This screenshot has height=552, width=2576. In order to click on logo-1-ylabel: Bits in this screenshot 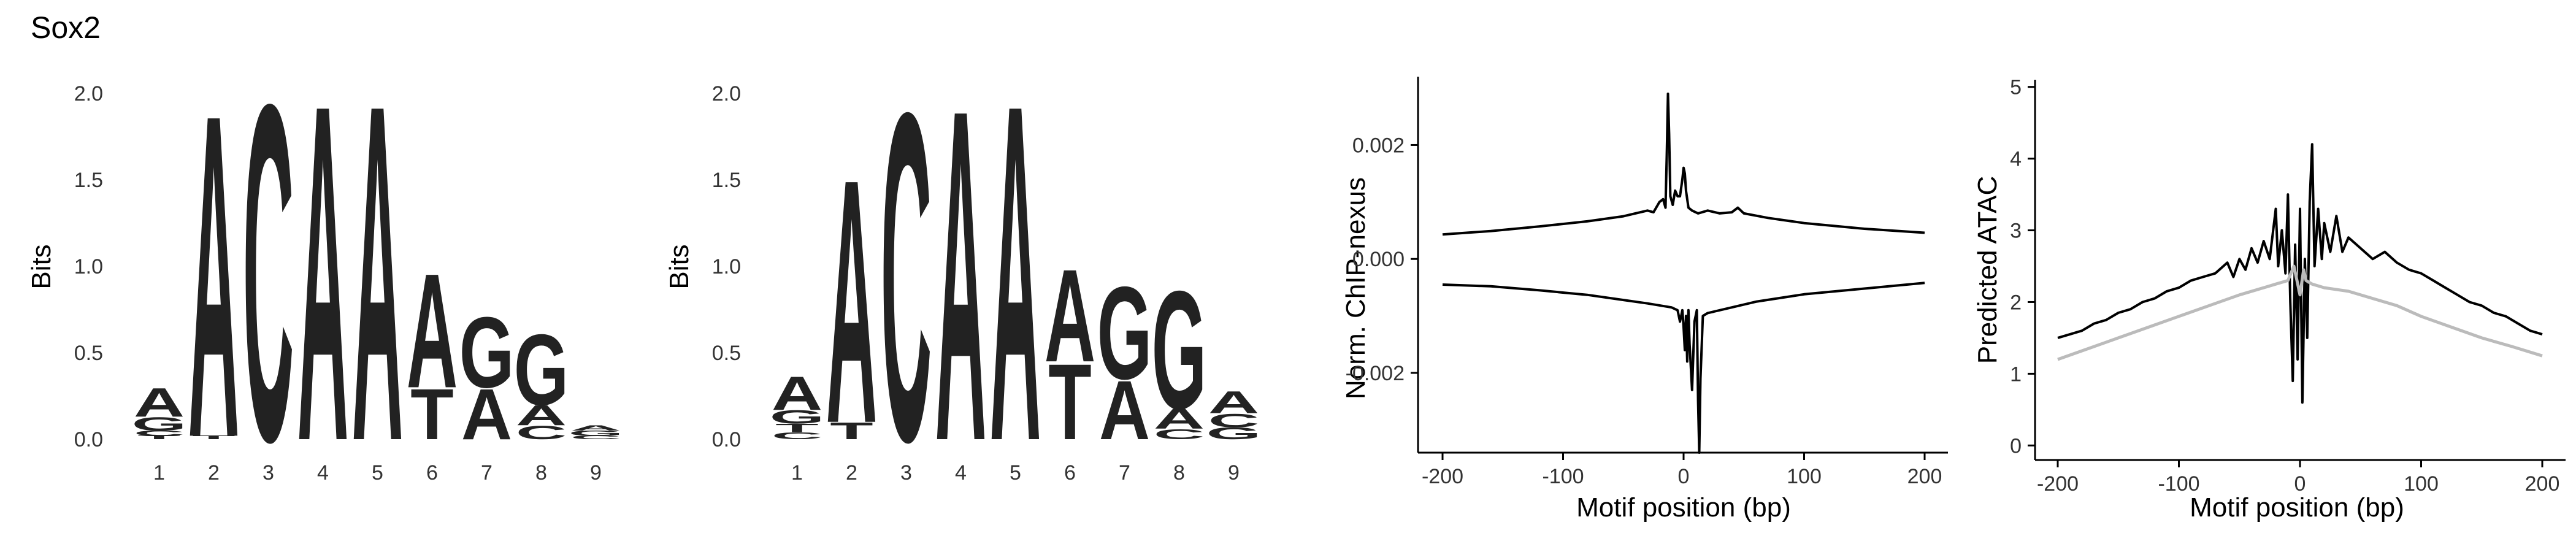, I will do `click(41, 266)`.